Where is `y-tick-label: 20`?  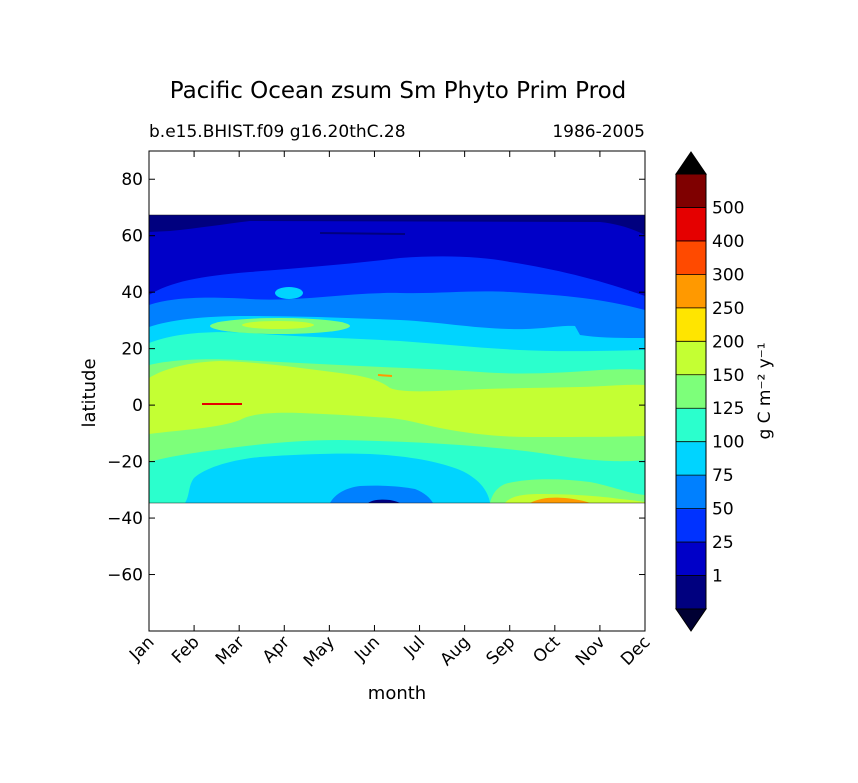
y-tick-label: 20 is located at coordinates (132, 350).